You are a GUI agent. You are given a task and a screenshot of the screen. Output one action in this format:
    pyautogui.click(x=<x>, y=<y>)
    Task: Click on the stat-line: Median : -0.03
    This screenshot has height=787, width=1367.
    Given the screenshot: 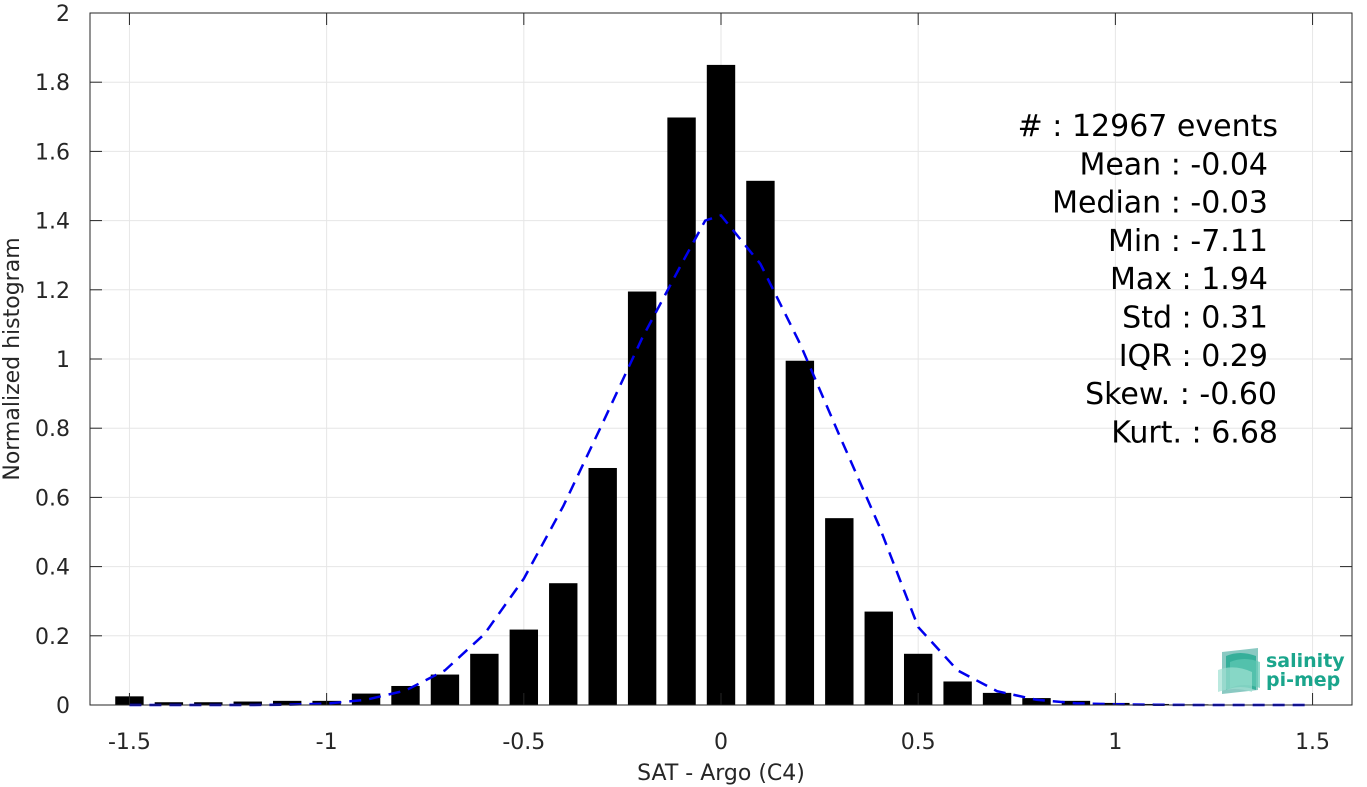 What is the action you would take?
    pyautogui.click(x=1160, y=203)
    